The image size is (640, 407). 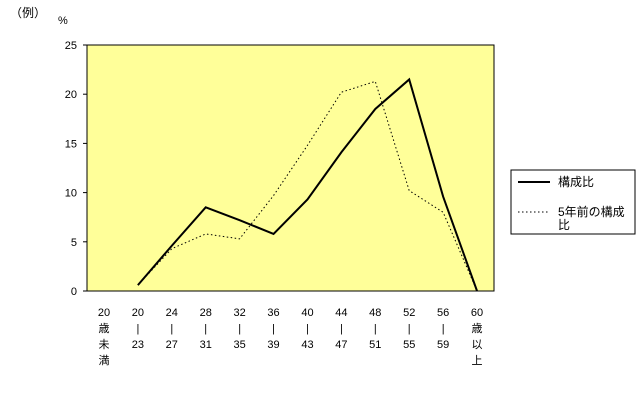 What do you see at coordinates (71, 144) in the screenshot?
I see `y-tick-label: 15` at bounding box center [71, 144].